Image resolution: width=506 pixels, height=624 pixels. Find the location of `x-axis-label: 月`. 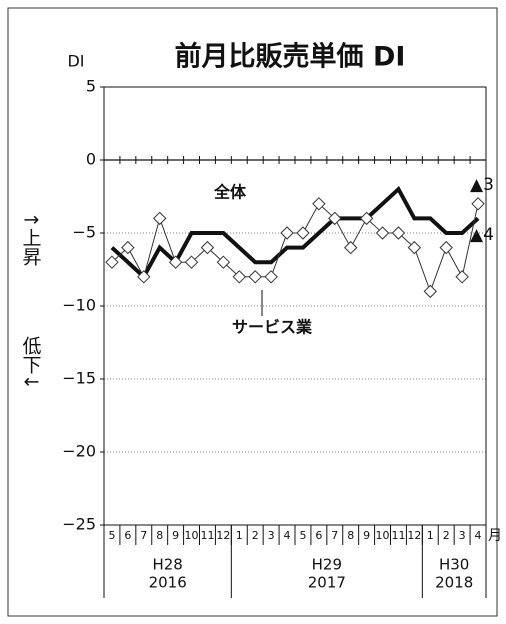

x-axis-label: 月 is located at coordinates (495, 536).